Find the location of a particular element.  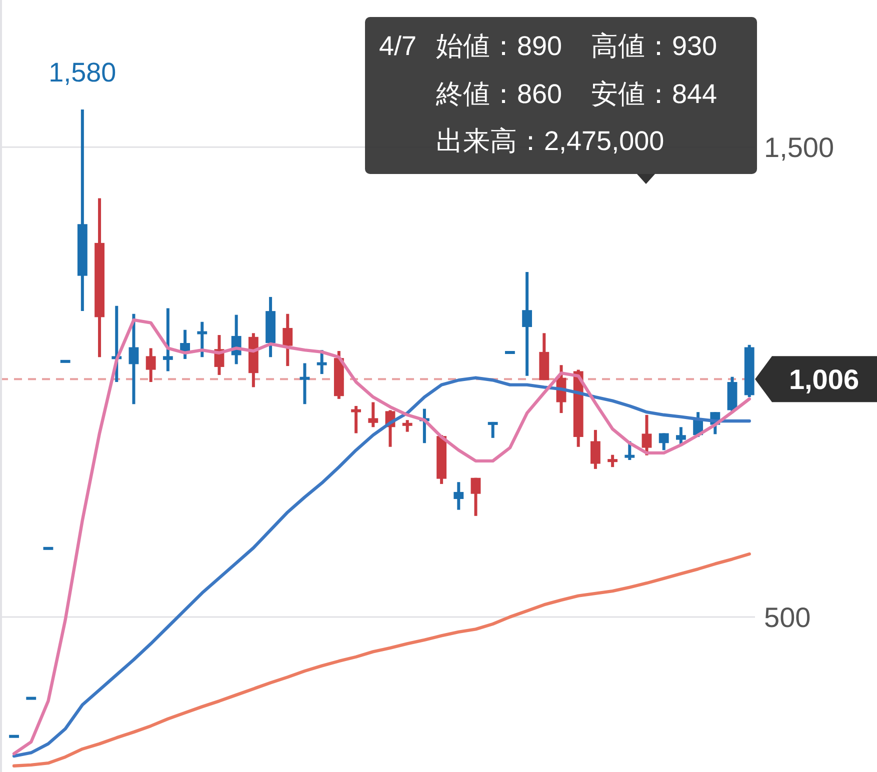

y-tick-label: 500 is located at coordinates (787, 617).